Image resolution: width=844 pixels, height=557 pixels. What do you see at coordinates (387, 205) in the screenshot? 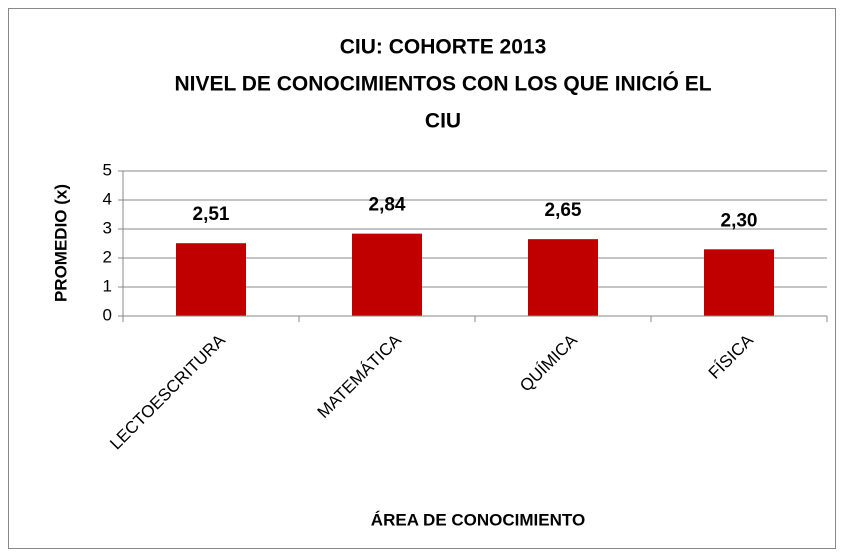
I see `value-label: 2,84` at bounding box center [387, 205].